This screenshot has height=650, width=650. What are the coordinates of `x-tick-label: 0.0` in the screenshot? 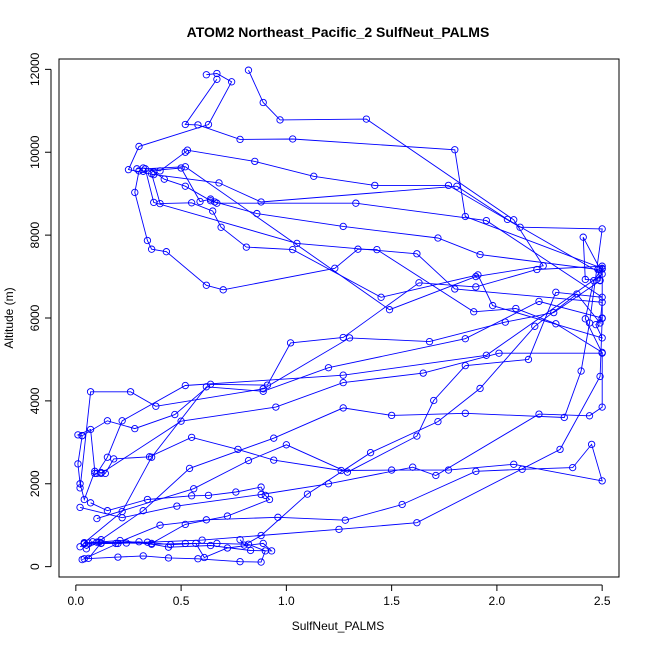 It's located at (75, 601).